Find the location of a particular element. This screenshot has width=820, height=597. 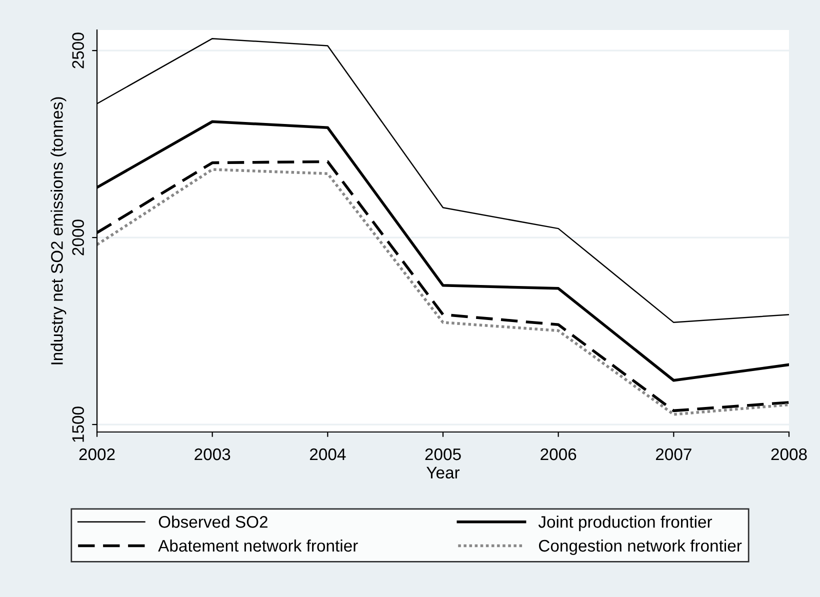

x-tick-label: 2003 is located at coordinates (212, 454).